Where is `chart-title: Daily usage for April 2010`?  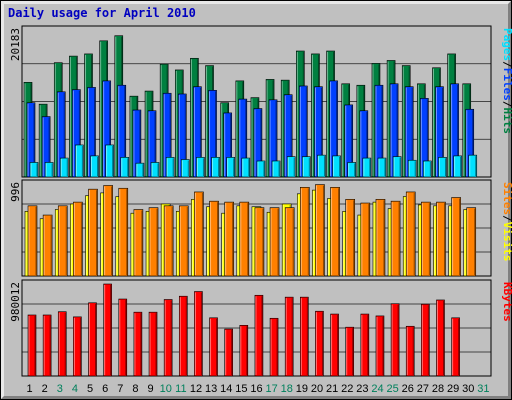
chart-title: Daily usage for April 2010 is located at coordinates (102, 13).